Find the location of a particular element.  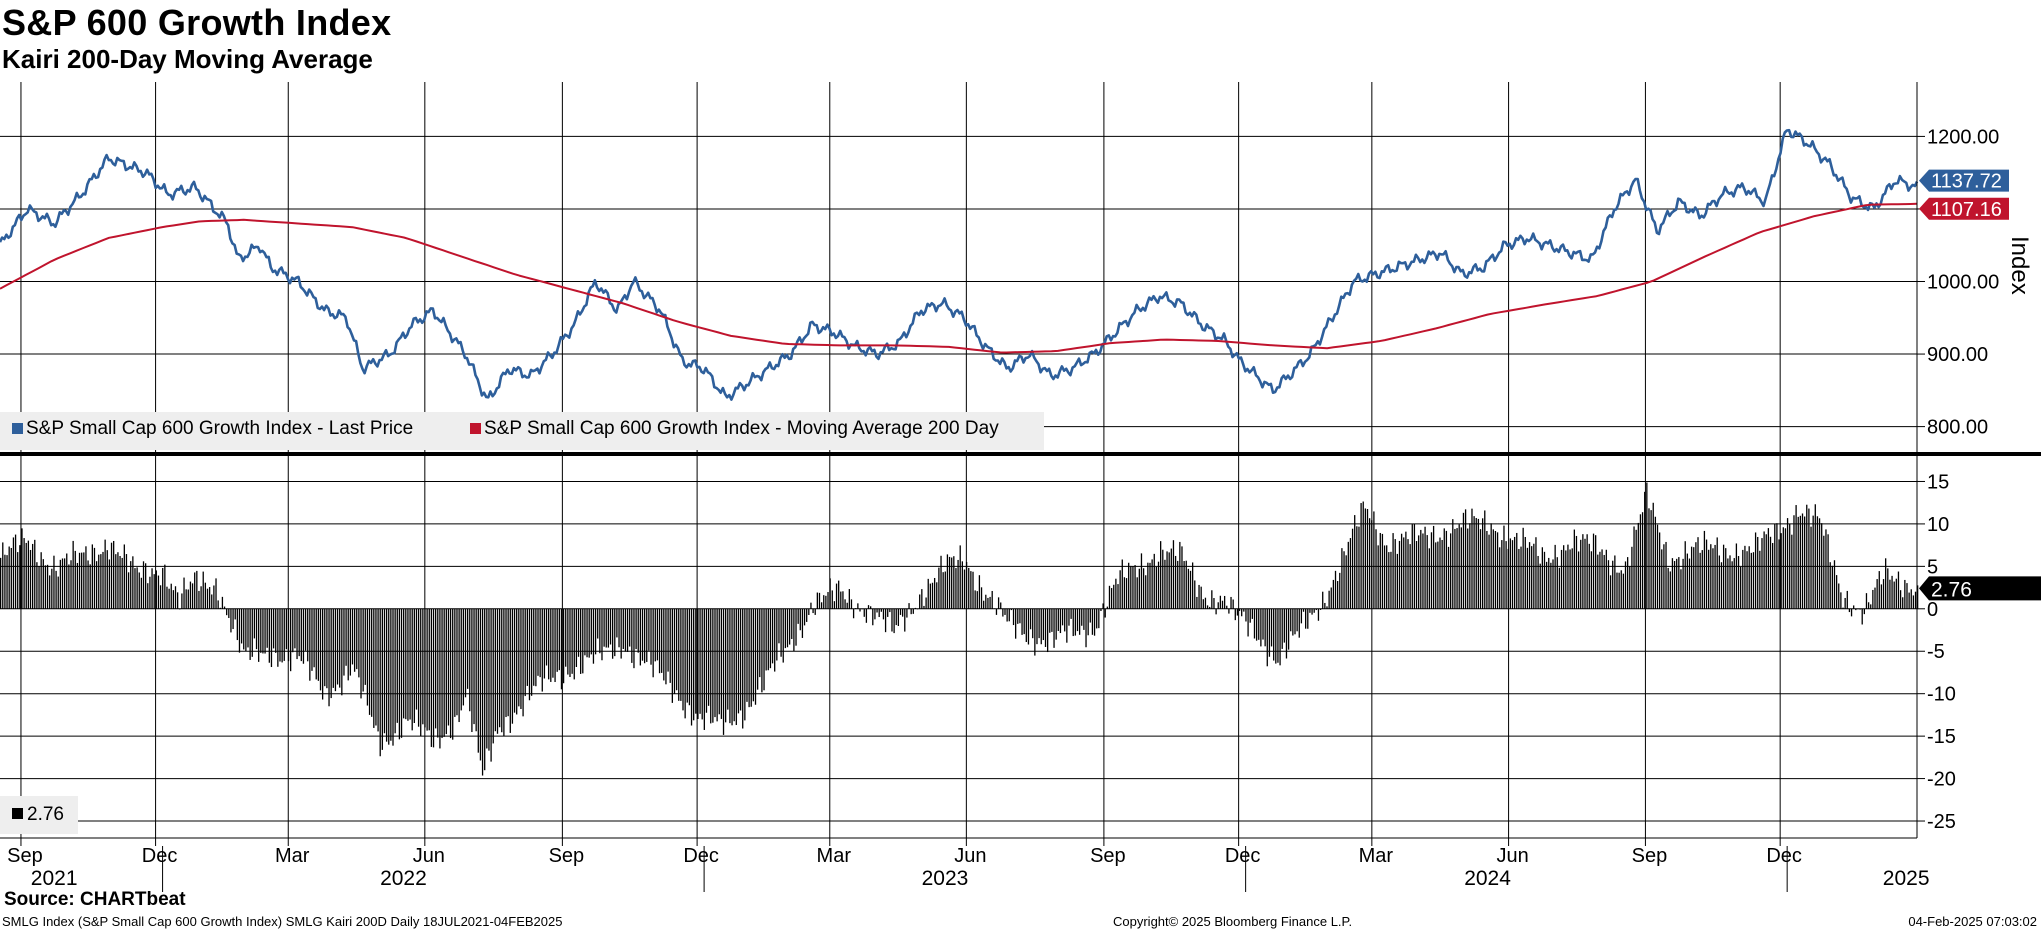

month-tick-label: Sep is located at coordinates (1108, 856).